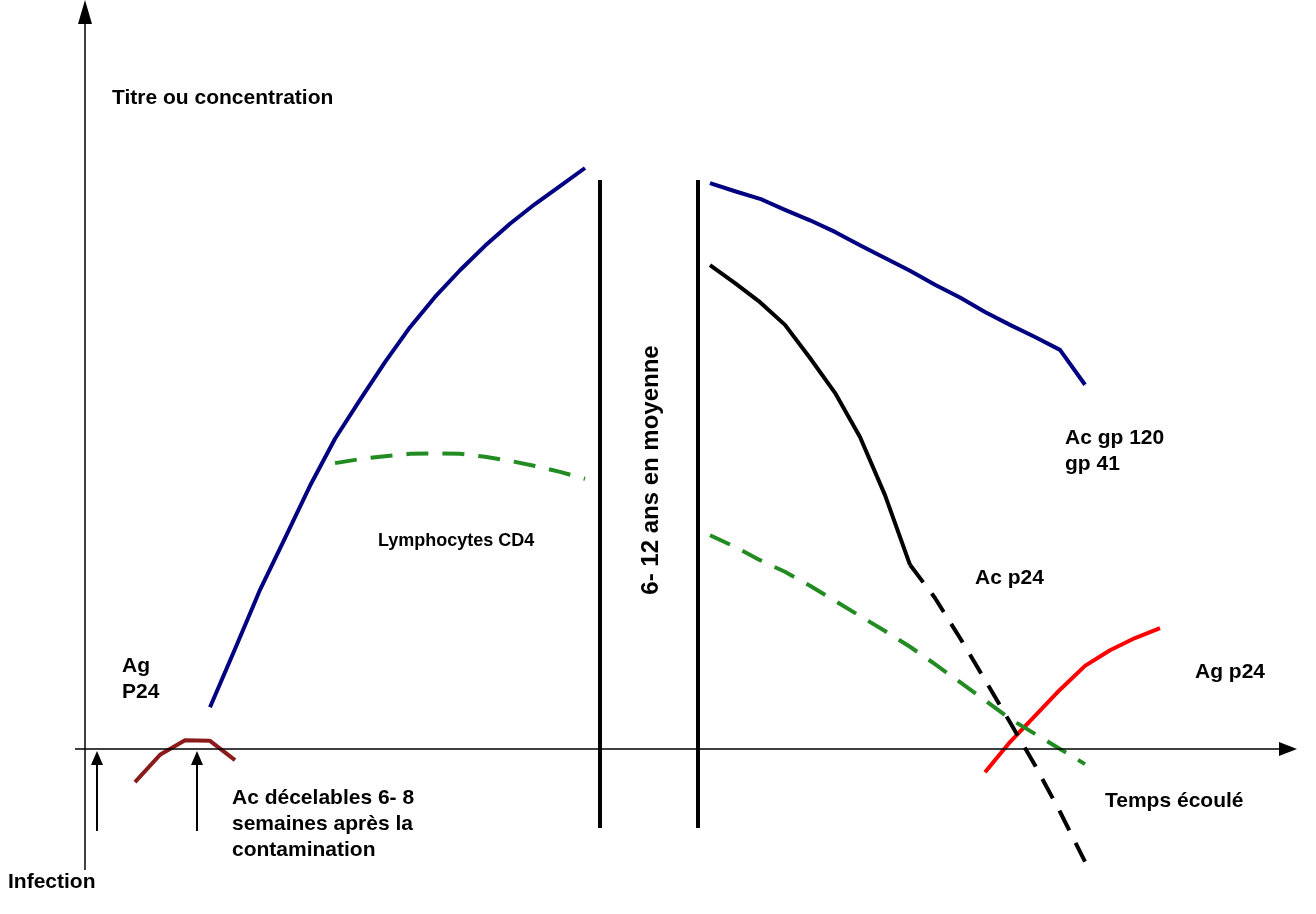  Describe the element at coordinates (457, 540) in the screenshot. I see `annotation: Lymphocytes CD4` at that location.